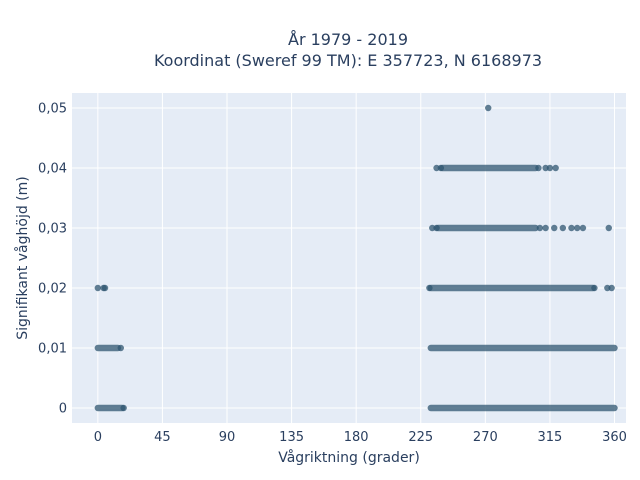 The width and height of the screenshot is (640, 480). Describe the element at coordinates (162, 437) in the screenshot. I see `x-tick-label: 45` at that location.